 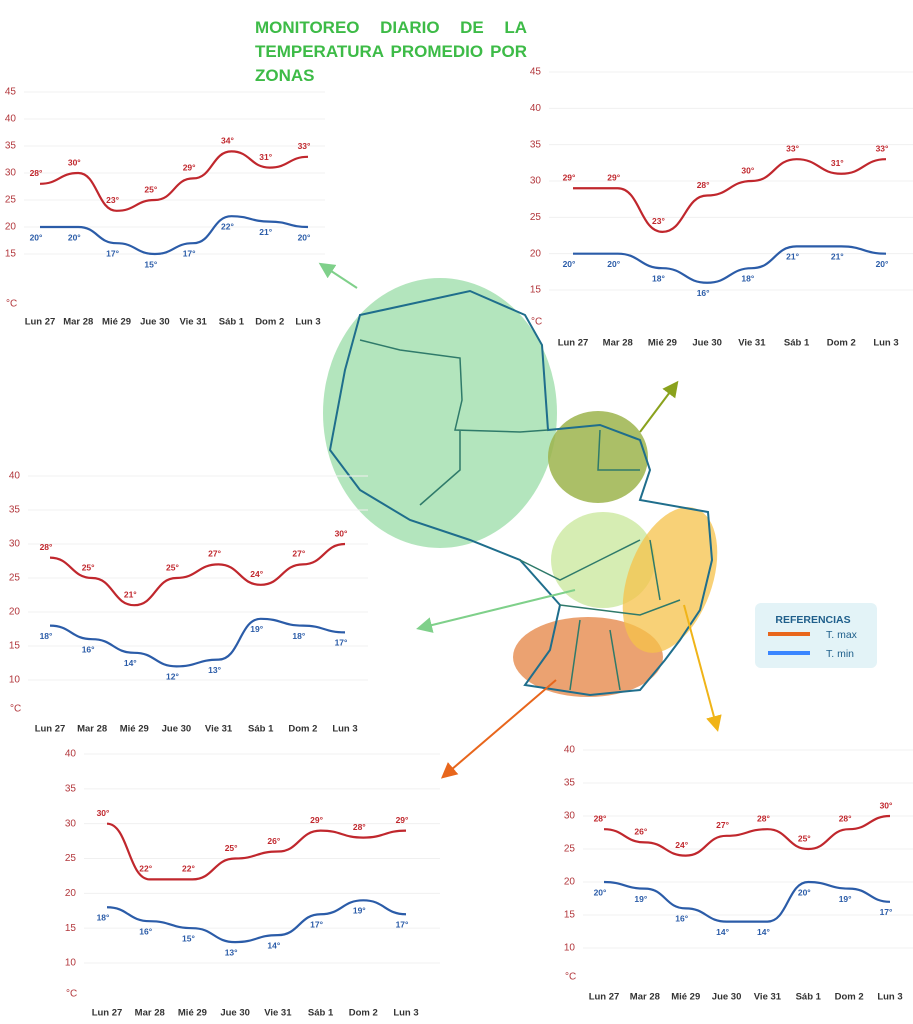 What do you see at coordinates (658, 221) in the screenshot?
I see `value-label: 23°` at bounding box center [658, 221].